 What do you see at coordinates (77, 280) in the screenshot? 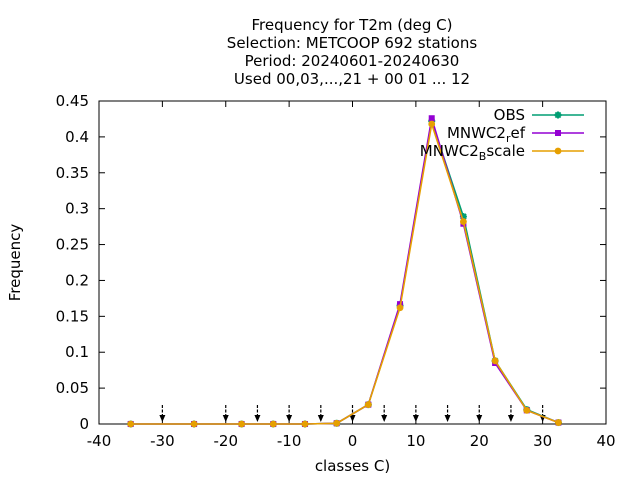
I see `y-tick-label: 0.2` at bounding box center [77, 280].